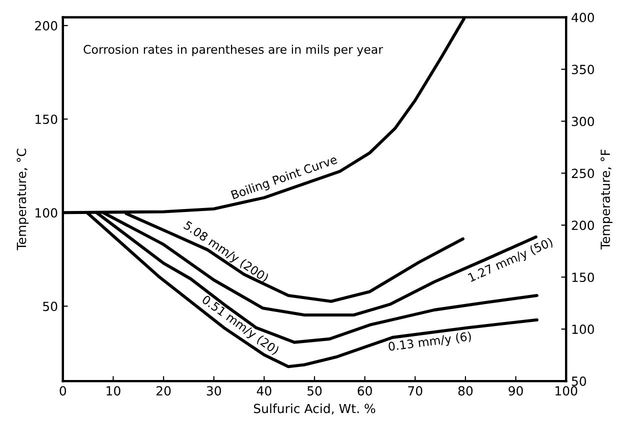 The height and width of the screenshot is (433, 629). Describe the element at coordinates (515, 391) in the screenshot. I see `x-tick-label: 90` at that location.